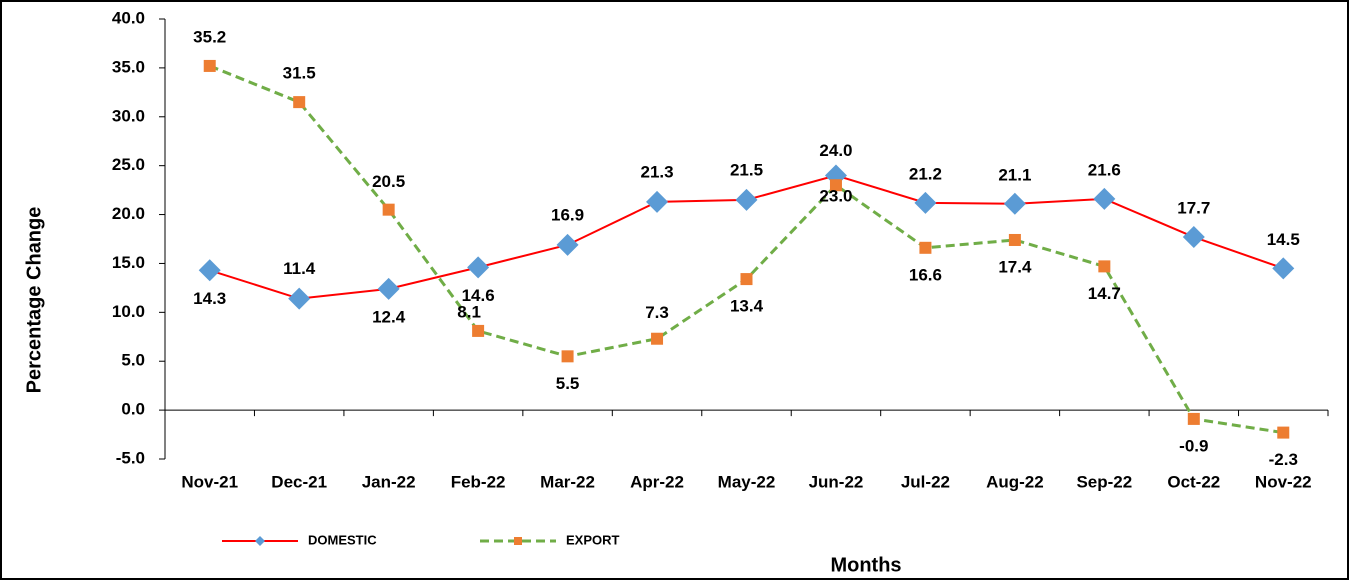  Describe the element at coordinates (209, 298) in the screenshot. I see `data-label: 14.3` at that location.